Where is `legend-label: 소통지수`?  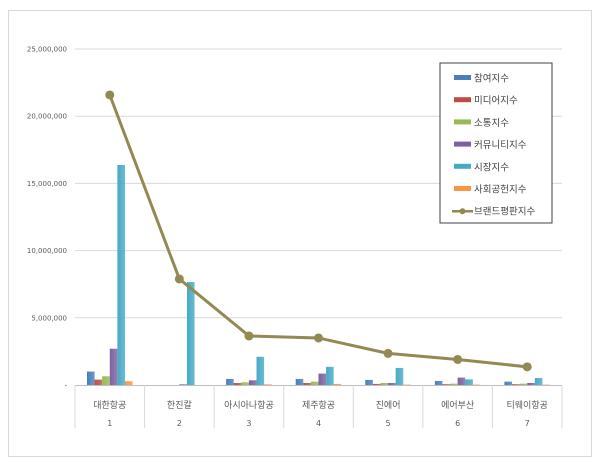
legend-label: 소통지수 is located at coordinates (491, 123).